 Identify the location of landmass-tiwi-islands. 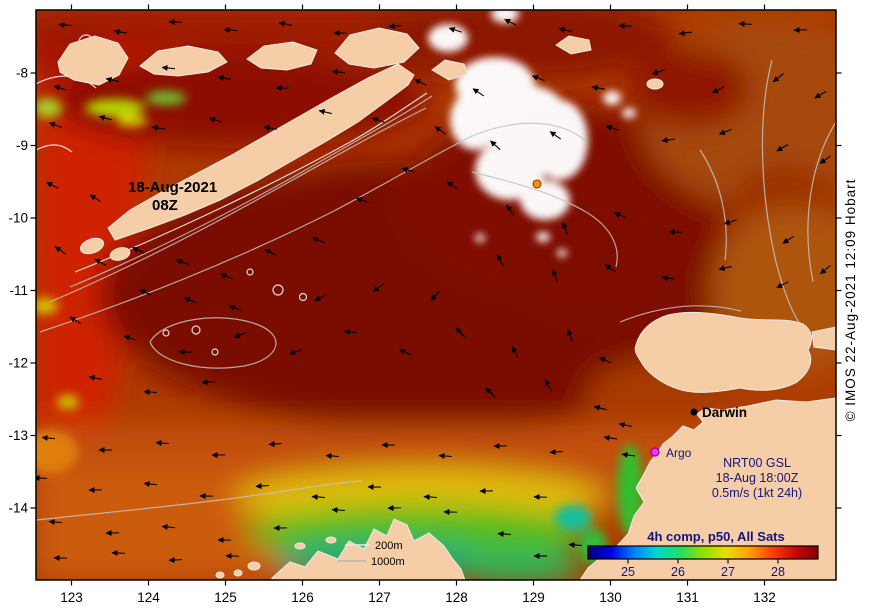
(723, 352).